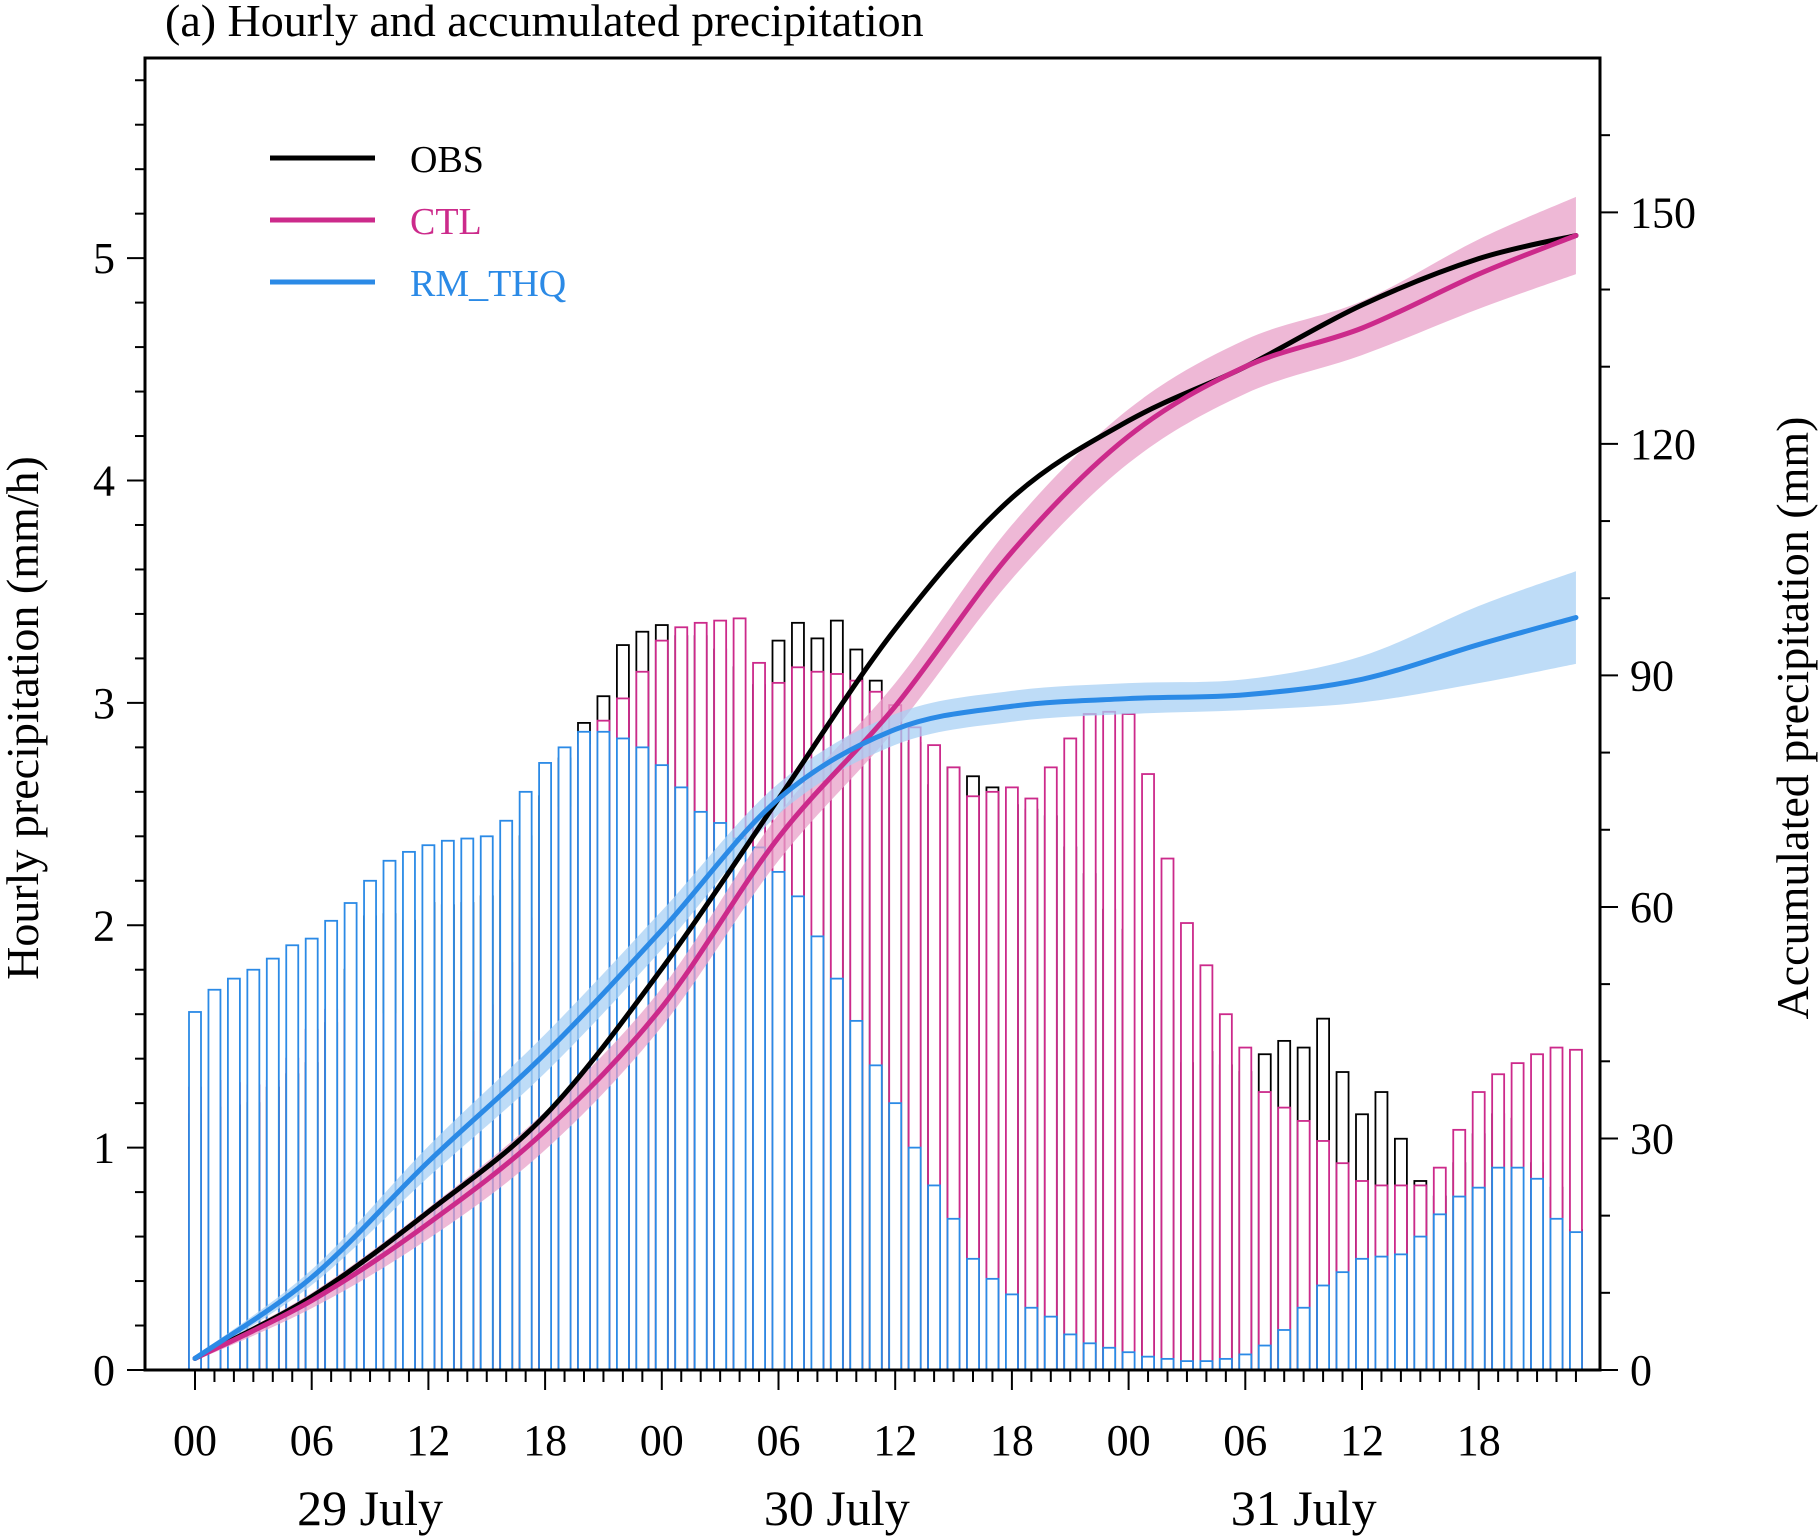  Describe the element at coordinates (1663, 212) in the screenshot. I see `y2-tick-label: 150` at that location.